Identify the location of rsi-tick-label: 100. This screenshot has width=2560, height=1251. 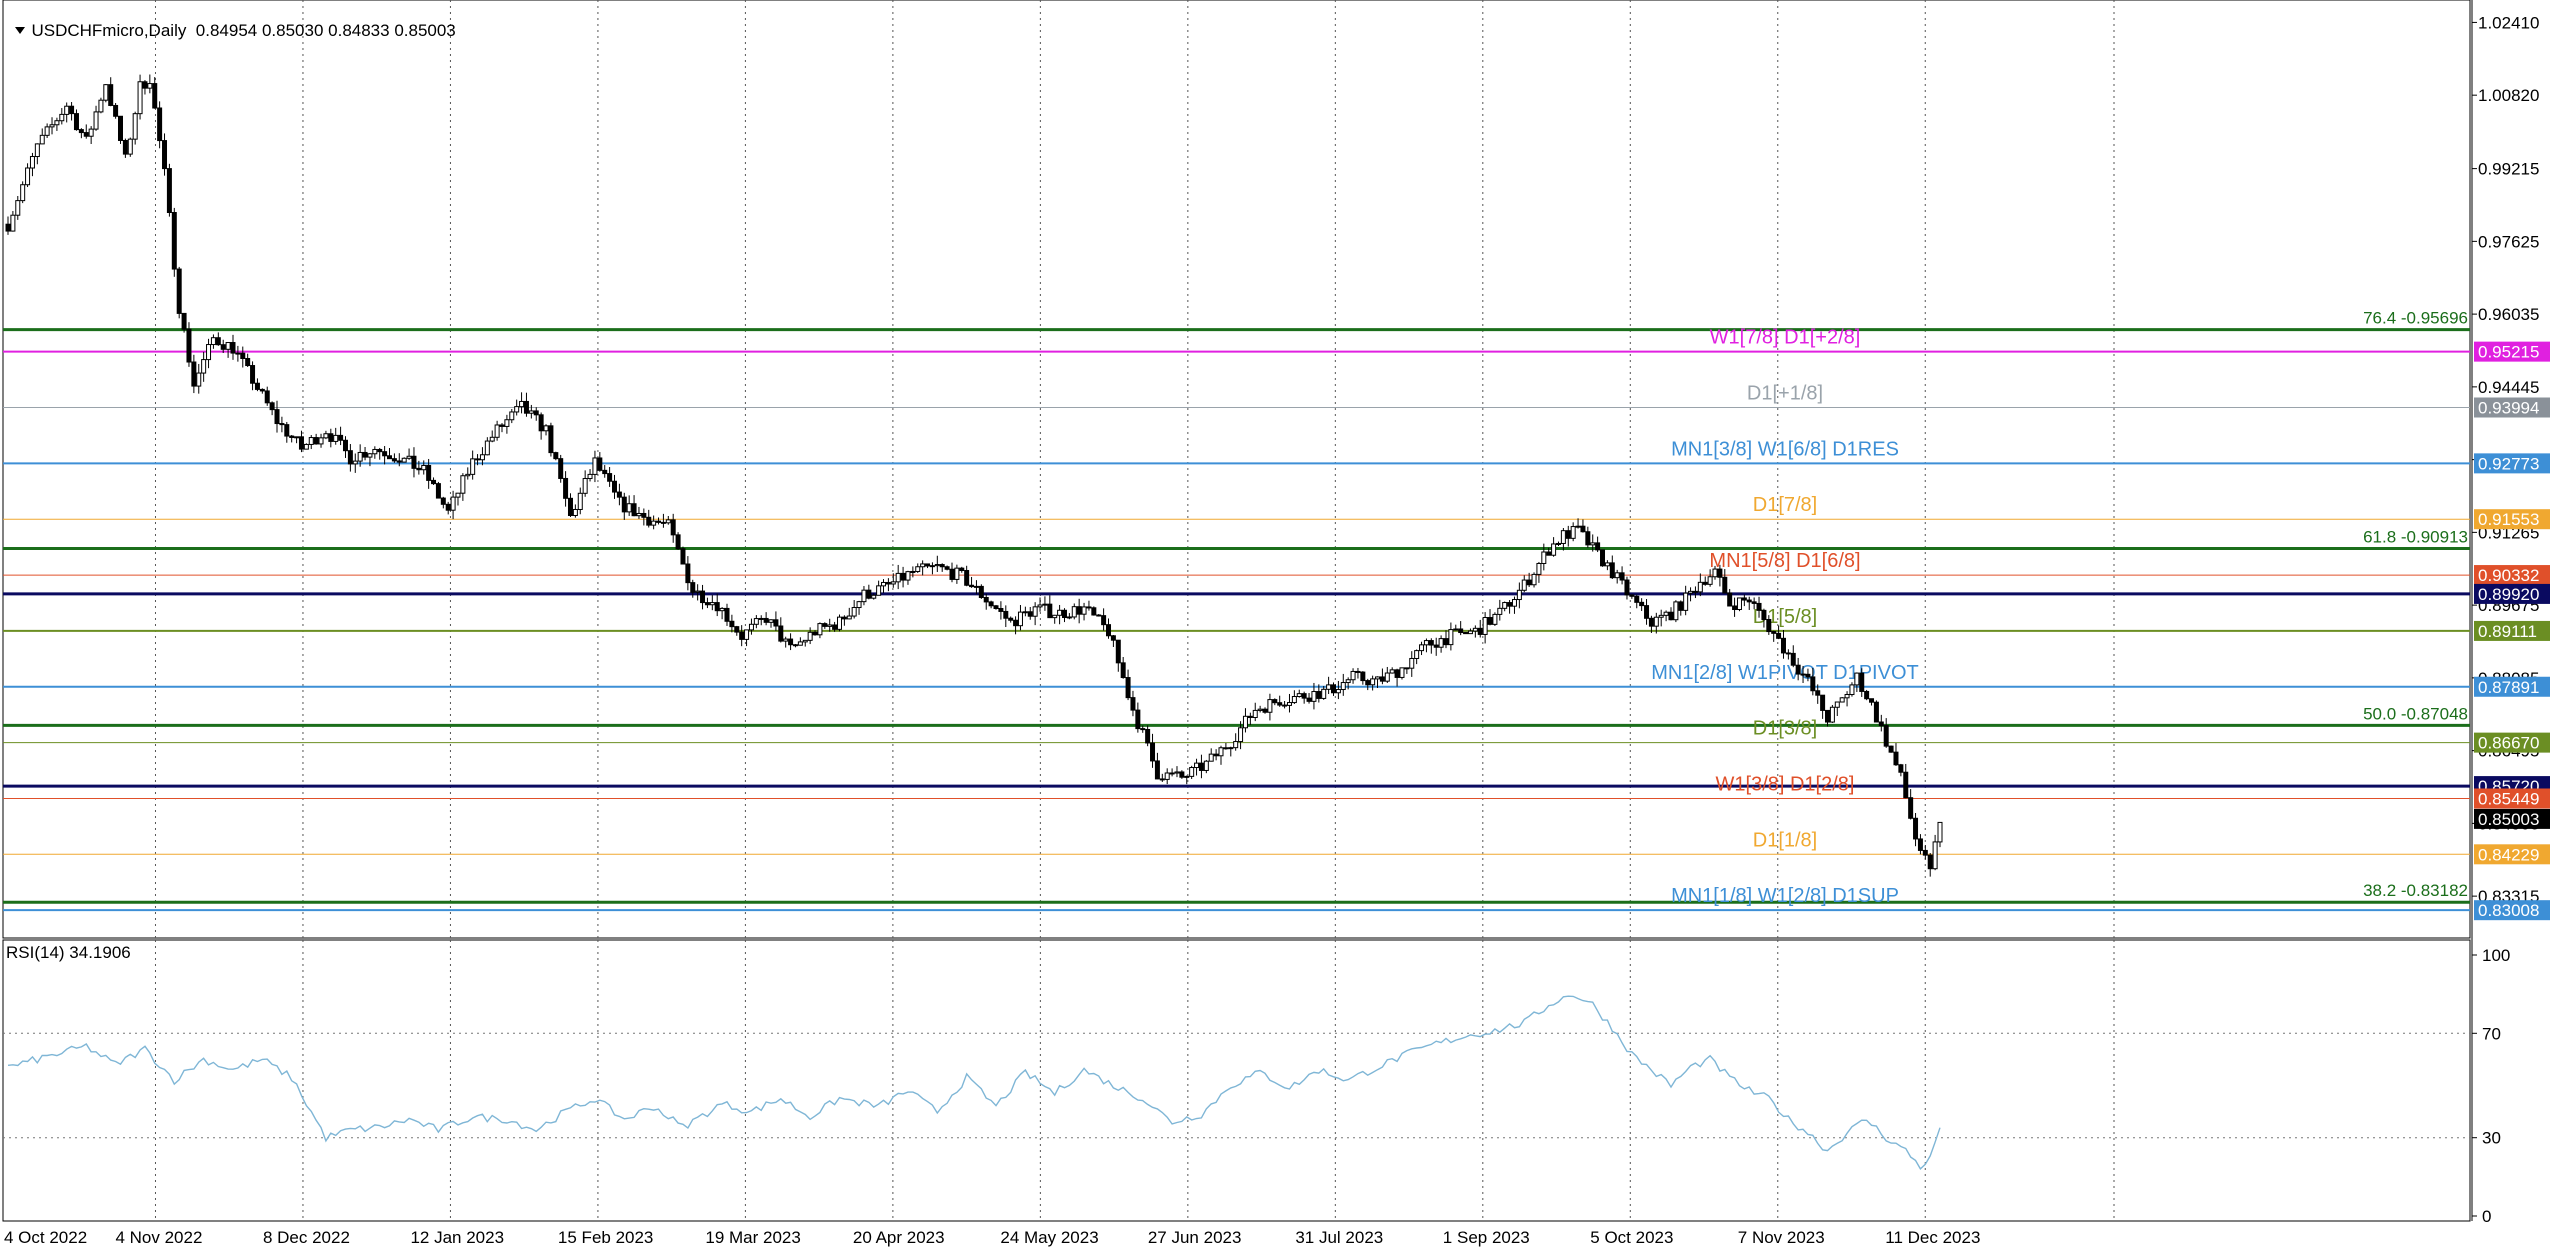
(2496, 955).